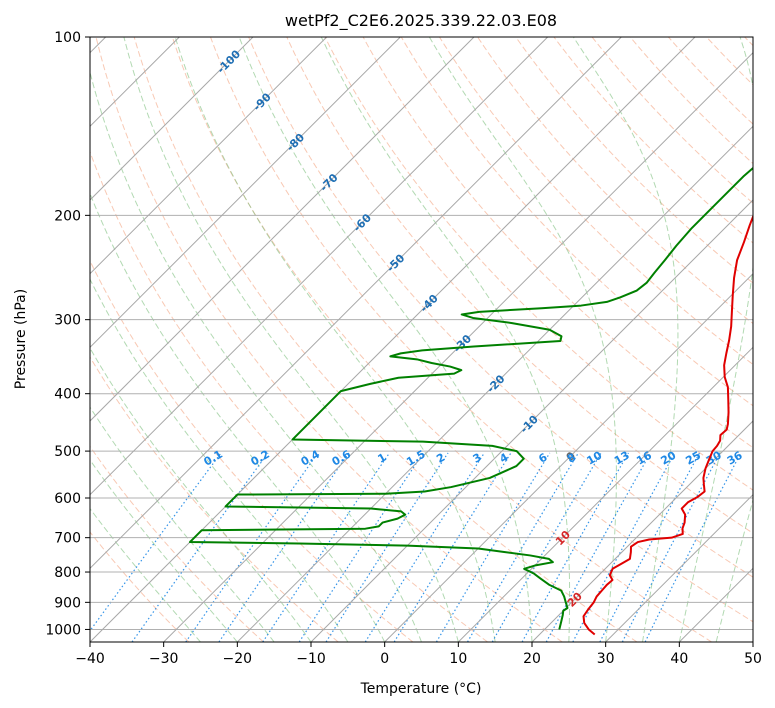  What do you see at coordinates (753, 659) in the screenshot?
I see `x-tick-label: 50` at bounding box center [753, 659].